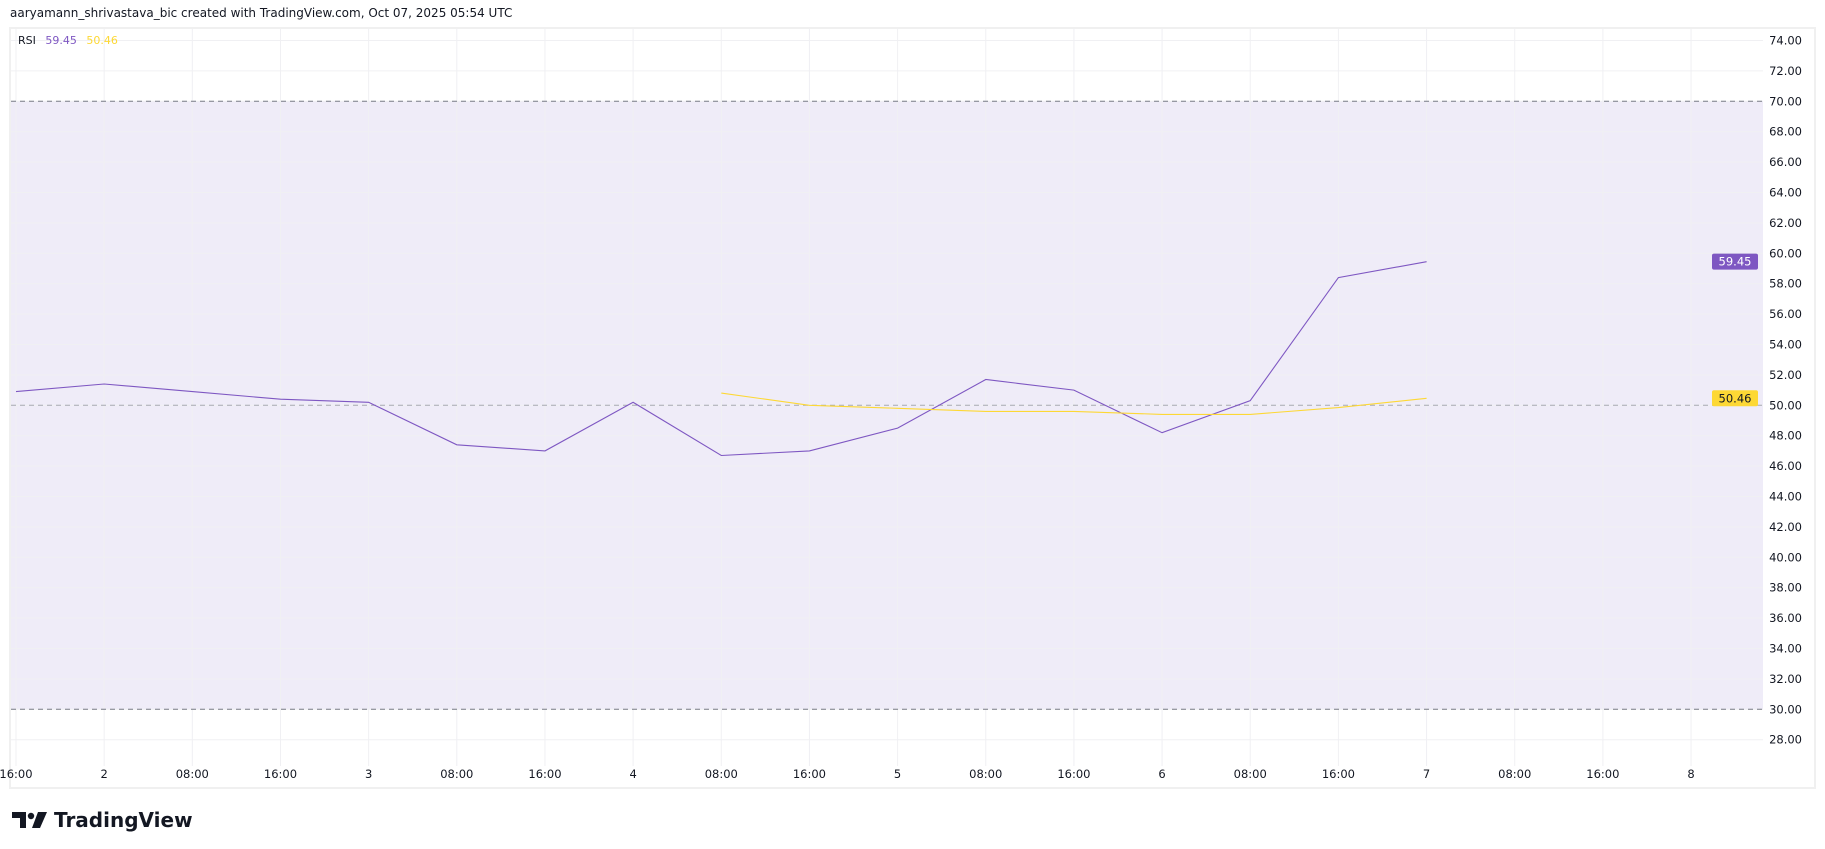 This screenshot has height=849, width=1825. Describe the element at coordinates (1785, 405) in the screenshot. I see `y-tick-label: 50.00` at that location.